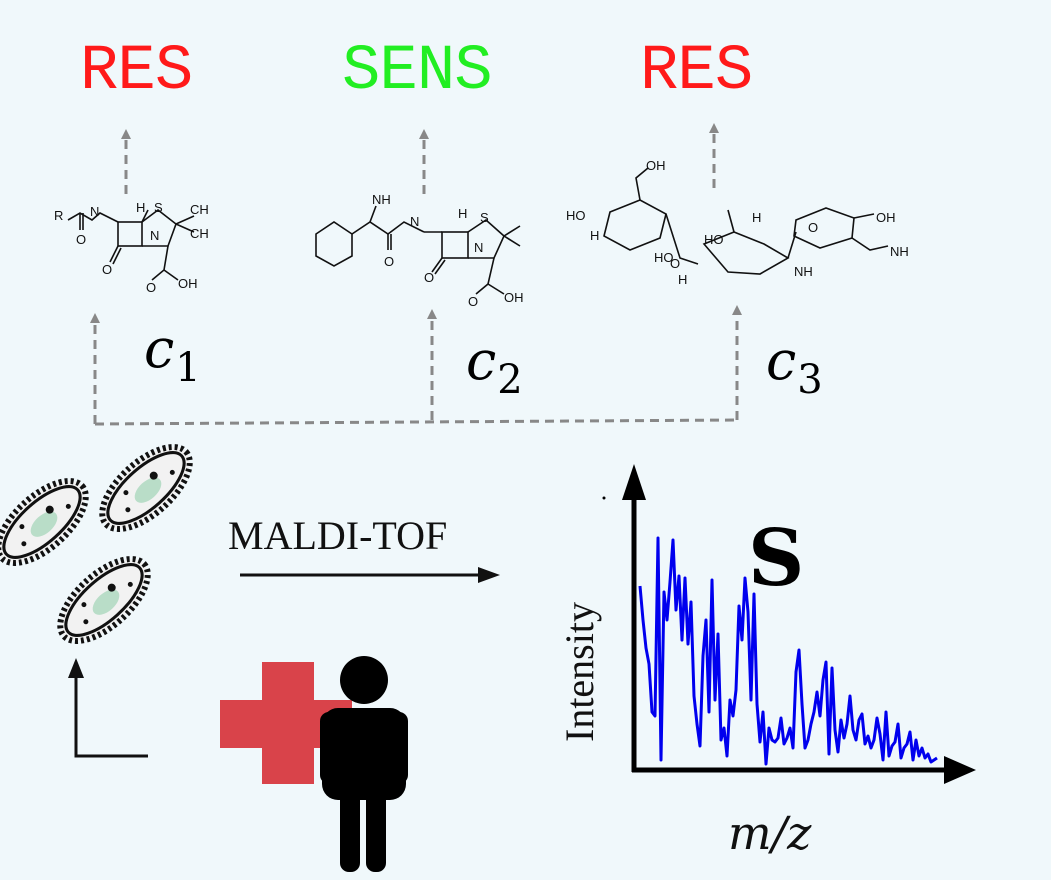  Describe the element at coordinates (418, 250) in the screenshot. I see `molecule-c2` at that location.